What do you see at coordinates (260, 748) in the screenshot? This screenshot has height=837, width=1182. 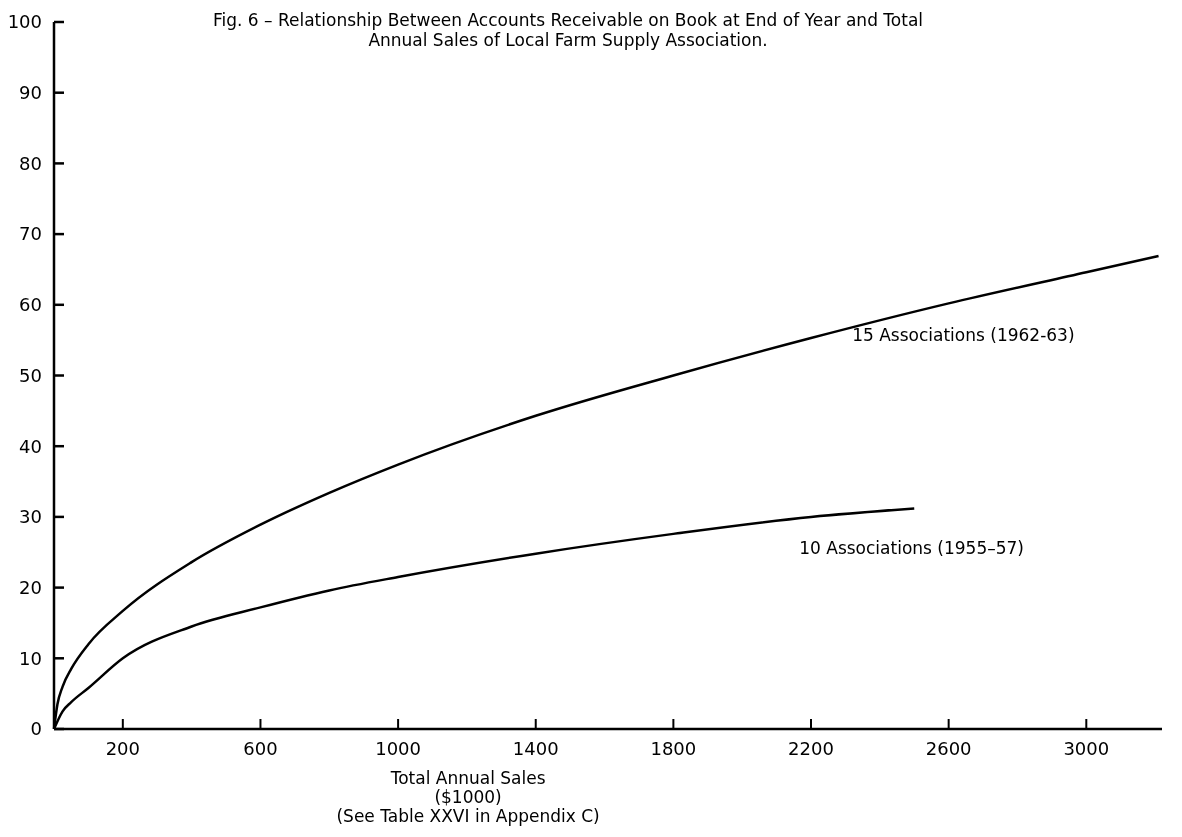 I see `x-tick-label: 600` at bounding box center [260, 748].